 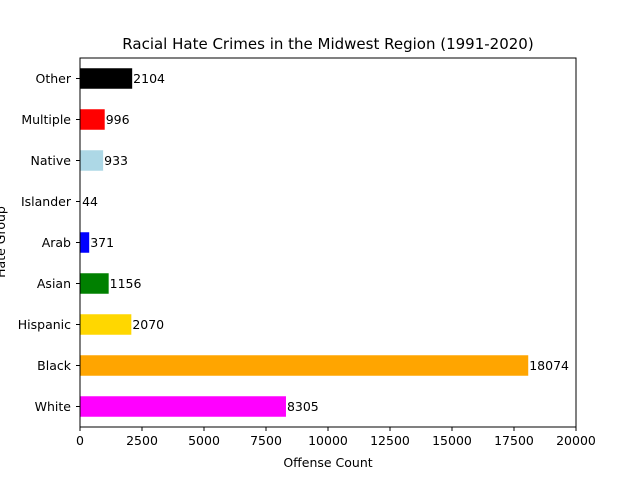 I want to click on y-tick-label-arab: Arab, so click(x=56, y=242).